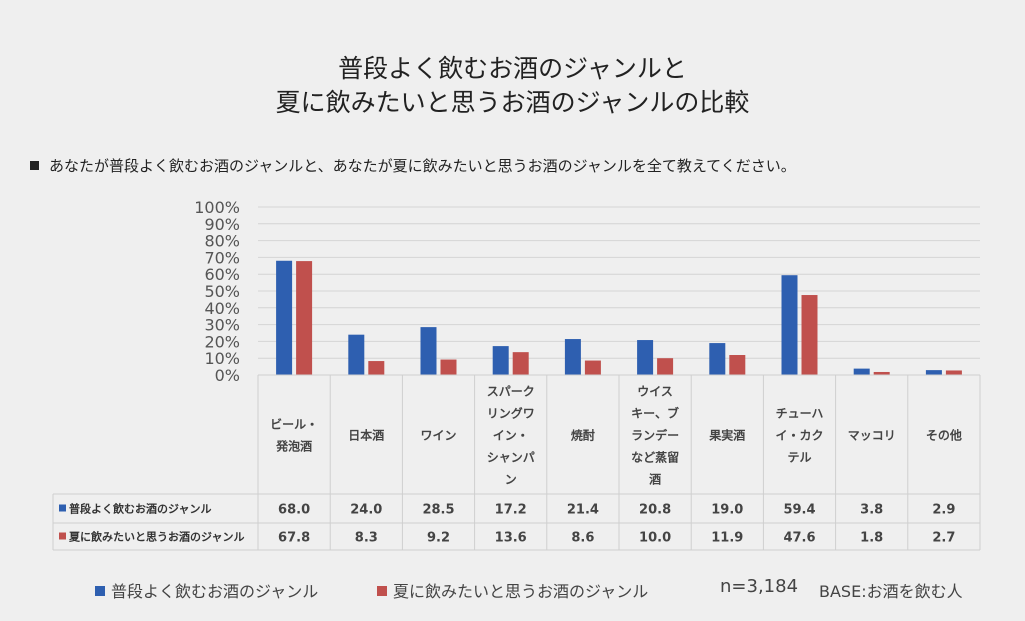 Image resolution: width=1025 pixels, height=621 pixels. I want to click on category-label: 果実酒, so click(726, 435).